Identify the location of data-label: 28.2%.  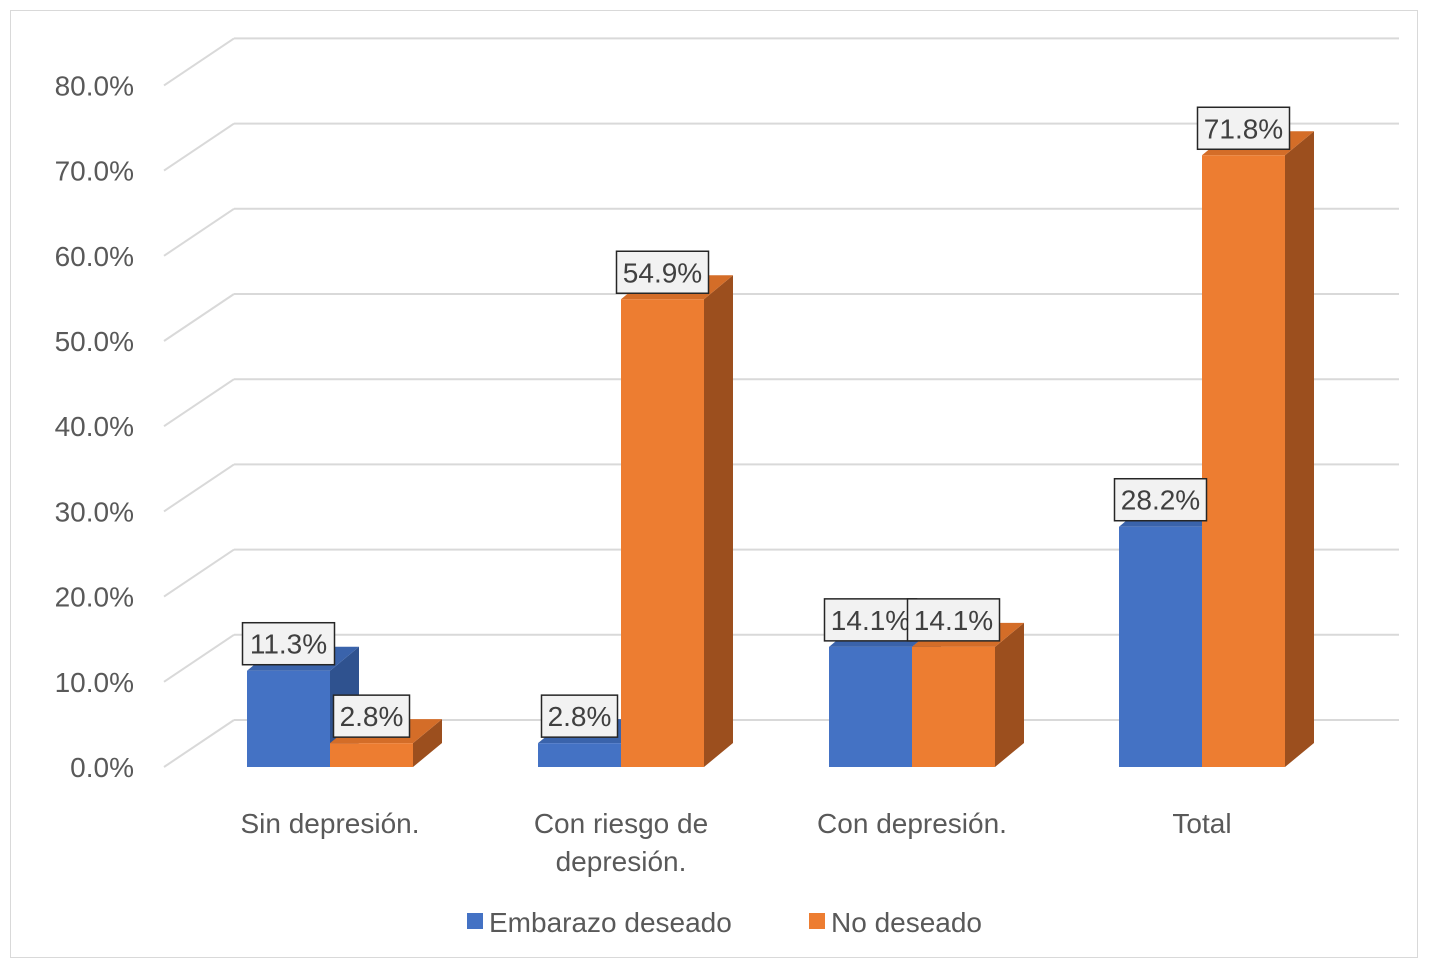
(1160, 499).